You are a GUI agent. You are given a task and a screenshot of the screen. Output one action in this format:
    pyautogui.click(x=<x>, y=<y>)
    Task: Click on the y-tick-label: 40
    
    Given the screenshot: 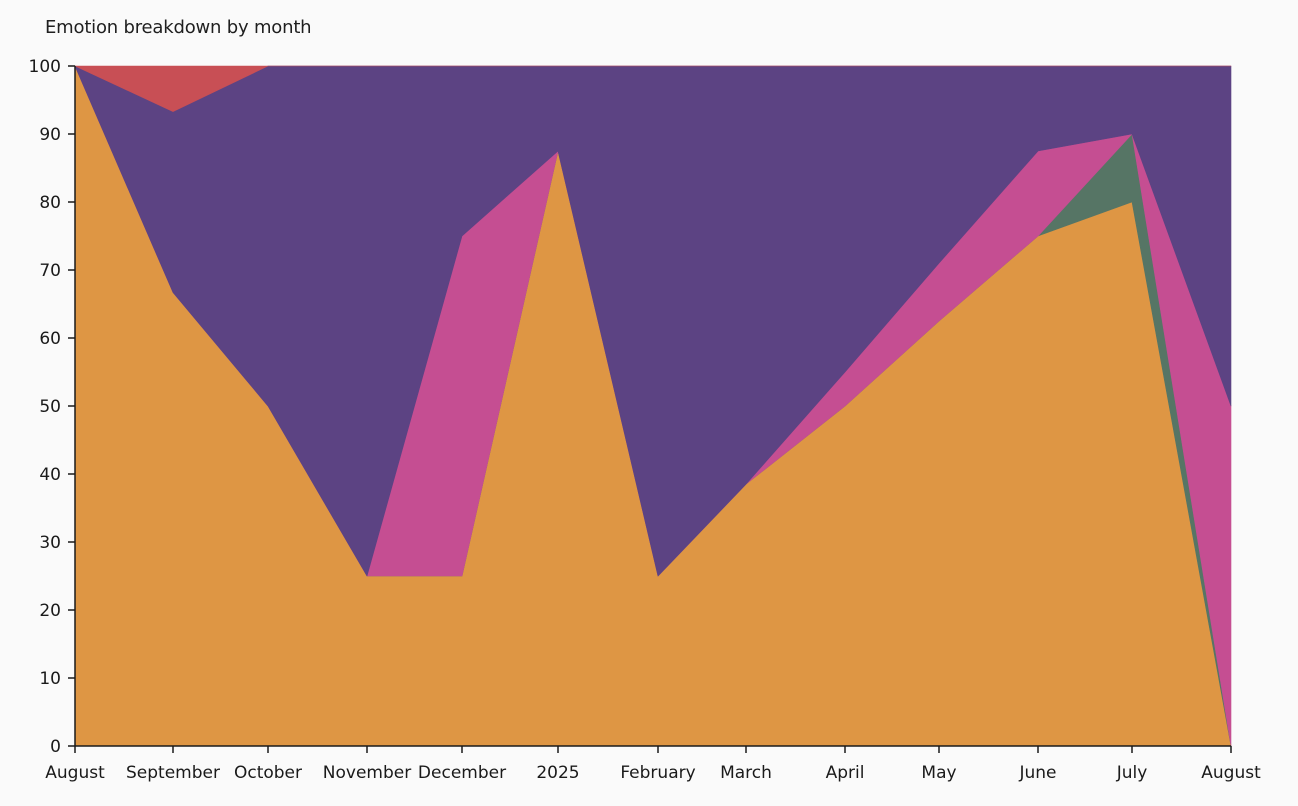 What is the action you would take?
    pyautogui.click(x=50, y=475)
    